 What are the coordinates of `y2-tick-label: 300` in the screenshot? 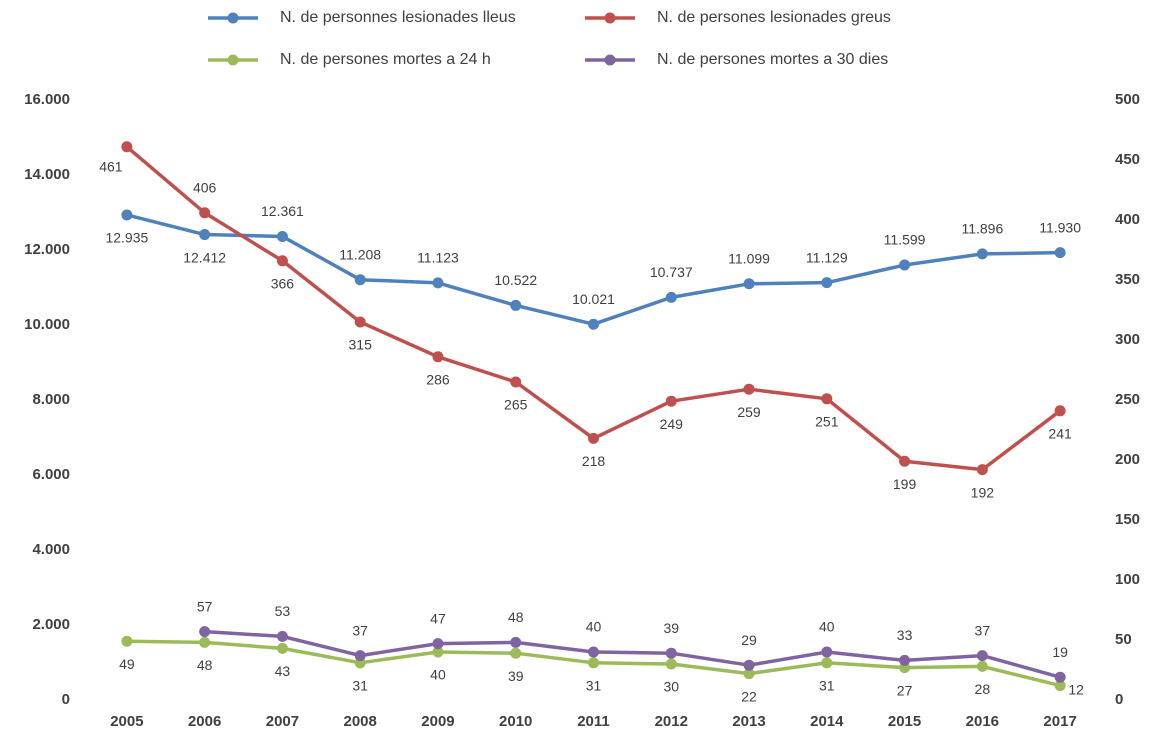 It's located at (1127, 339).